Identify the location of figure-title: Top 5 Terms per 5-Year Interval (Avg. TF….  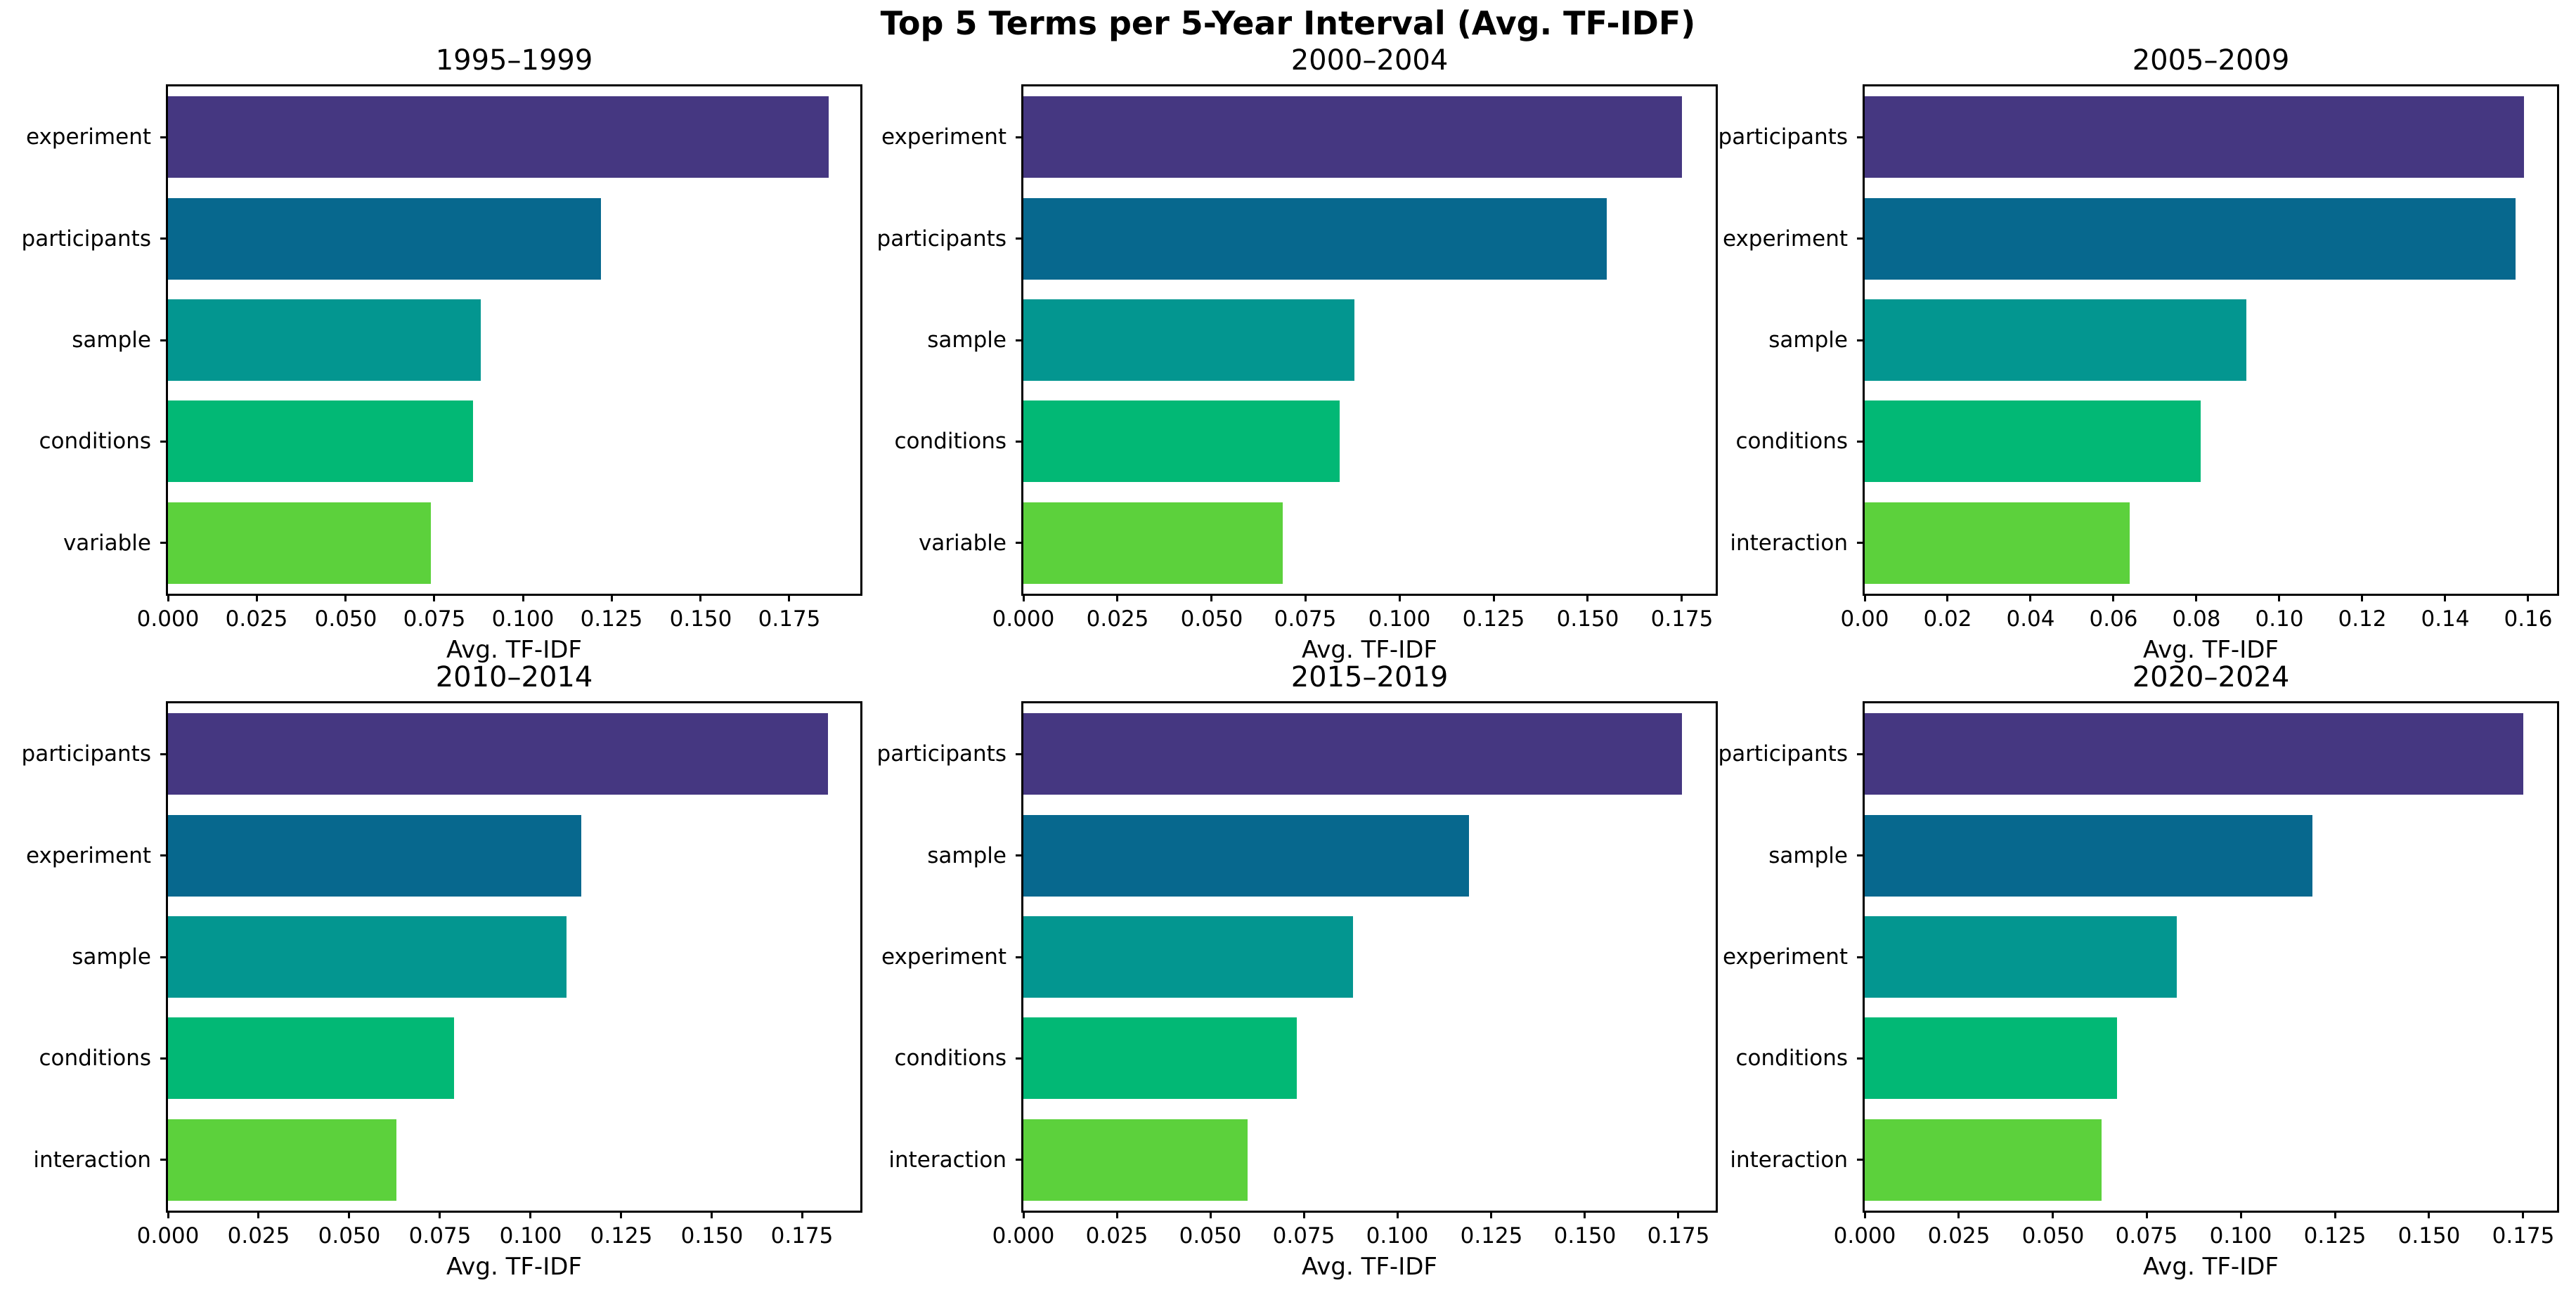
(1288, 23).